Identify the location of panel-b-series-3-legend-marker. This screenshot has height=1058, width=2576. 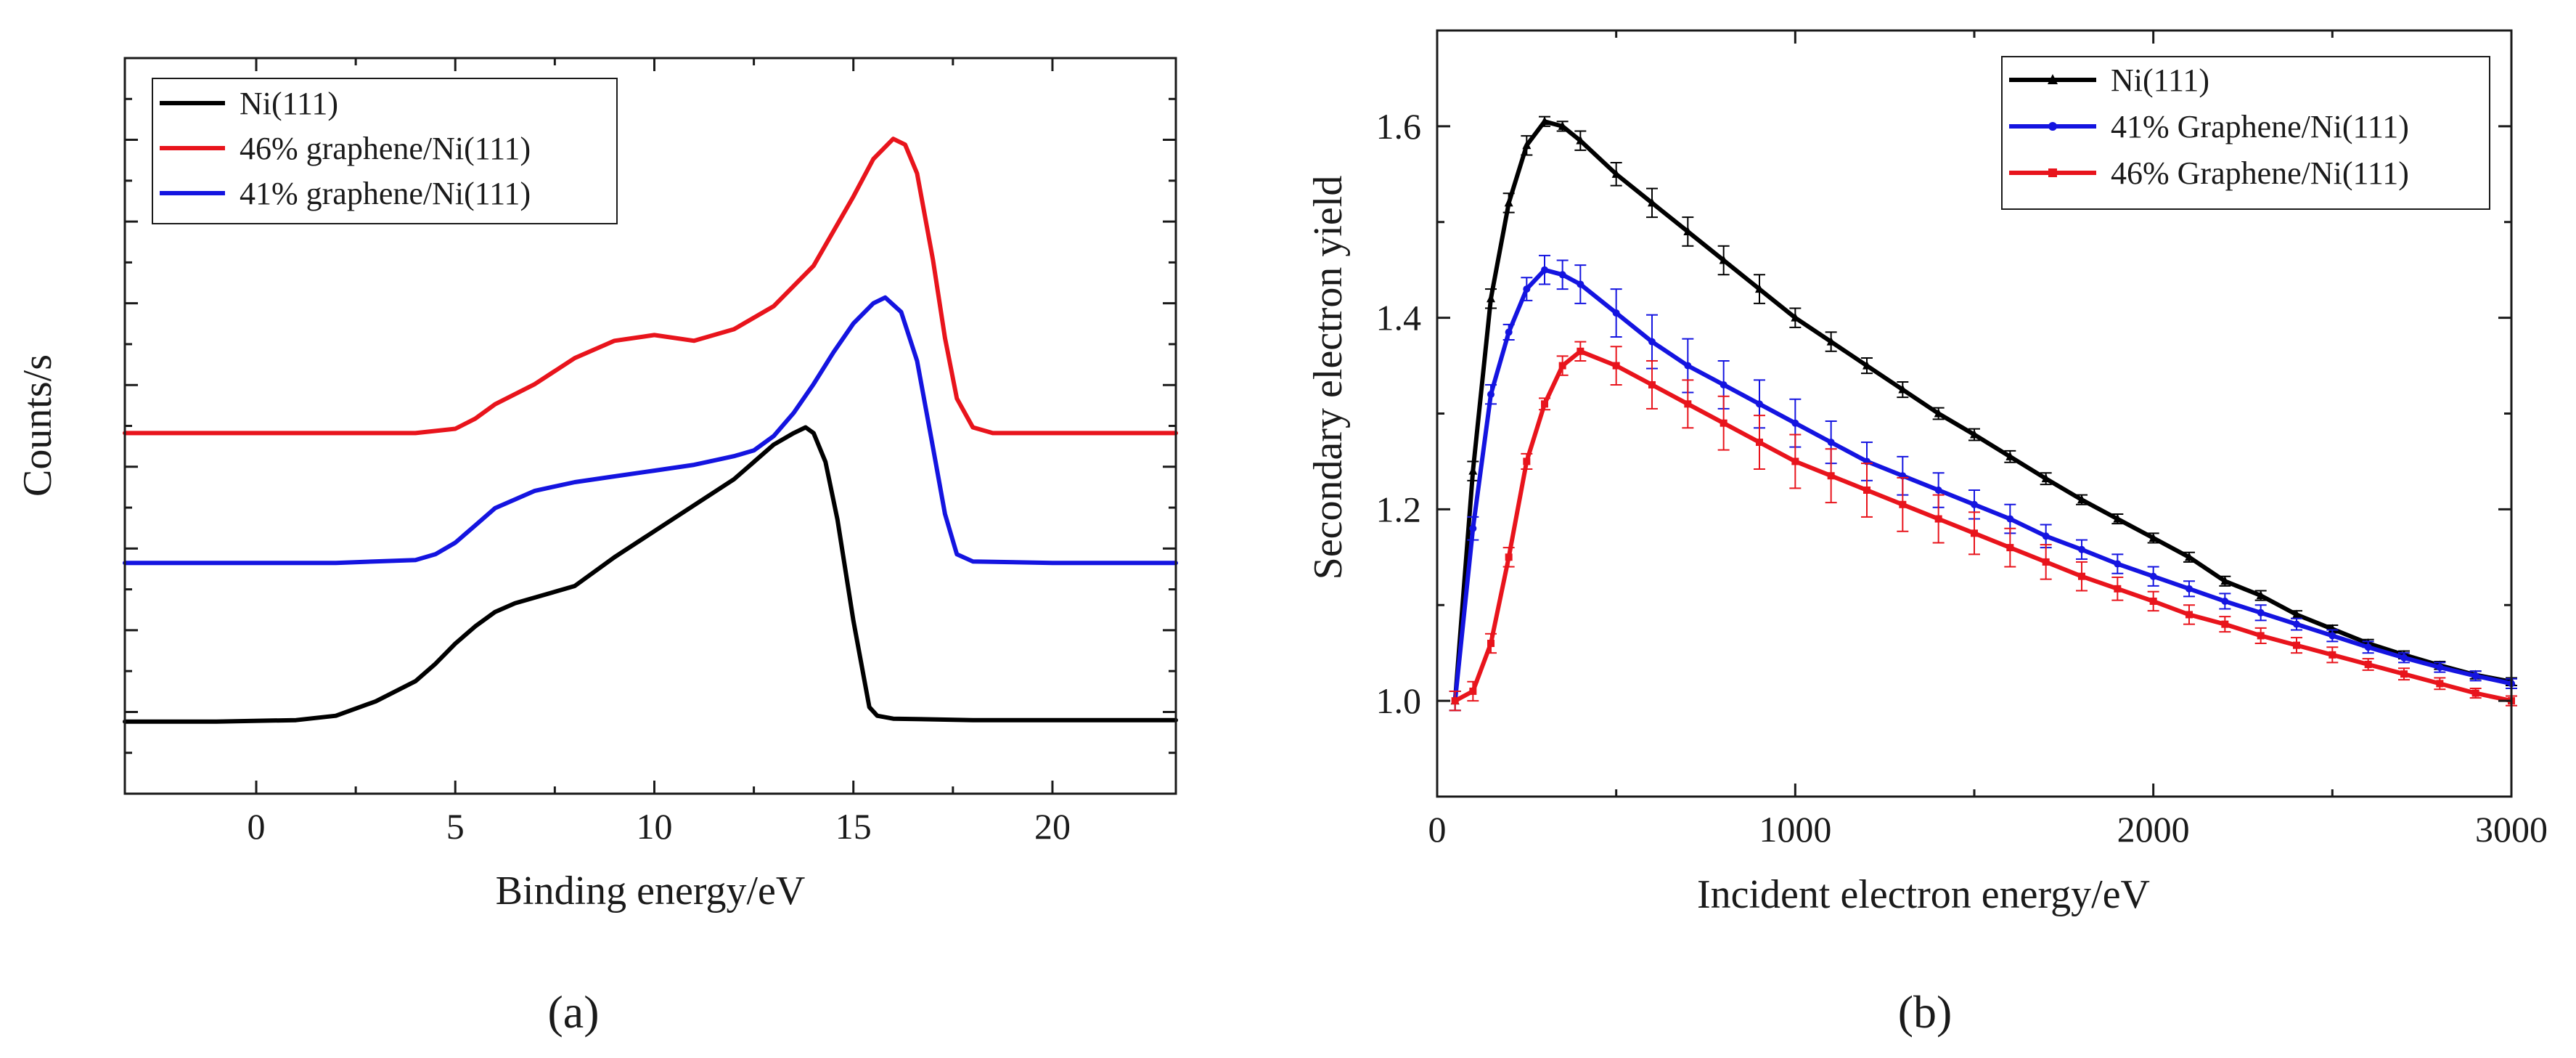
(2052, 172).